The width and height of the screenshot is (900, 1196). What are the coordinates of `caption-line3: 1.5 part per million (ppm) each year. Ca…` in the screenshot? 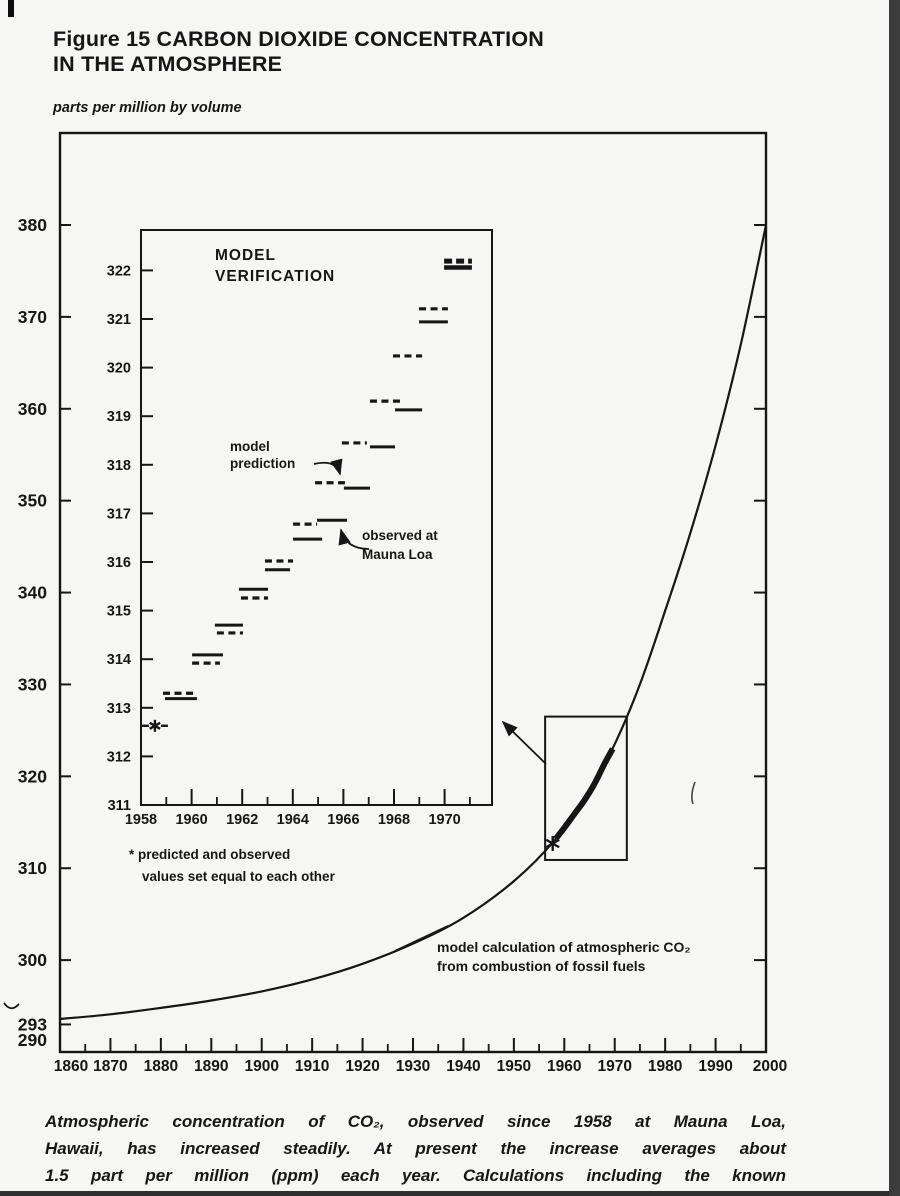 It's located at (415, 1175).